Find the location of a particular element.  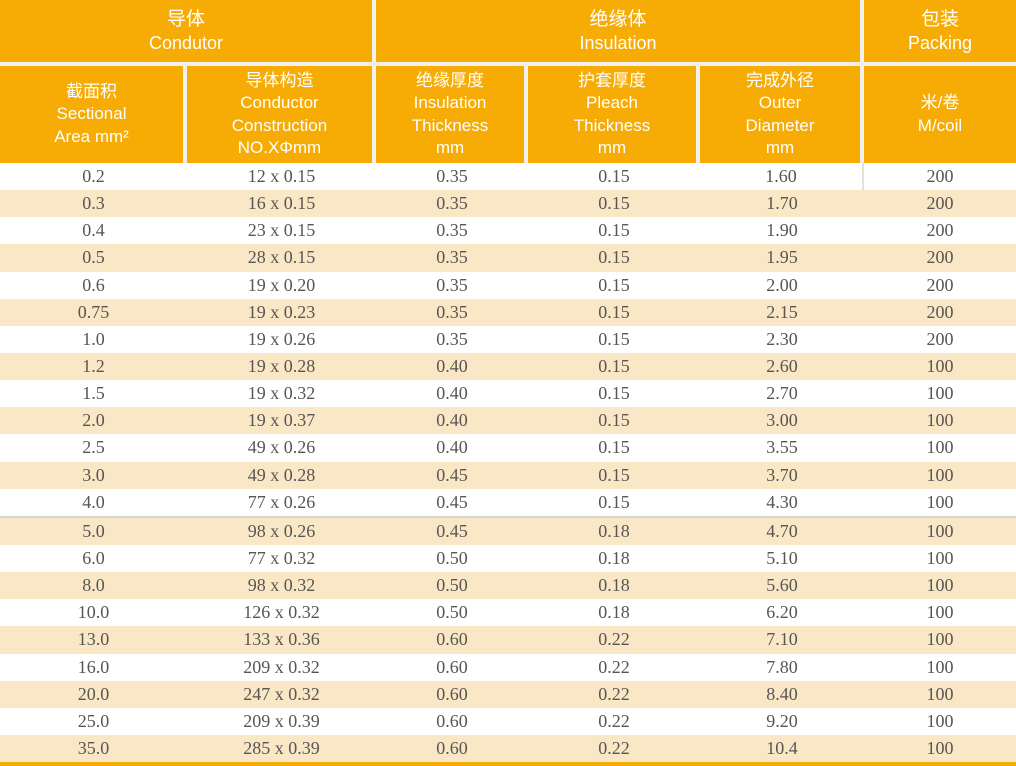

table-cell: 9.20 is located at coordinates (782, 720).